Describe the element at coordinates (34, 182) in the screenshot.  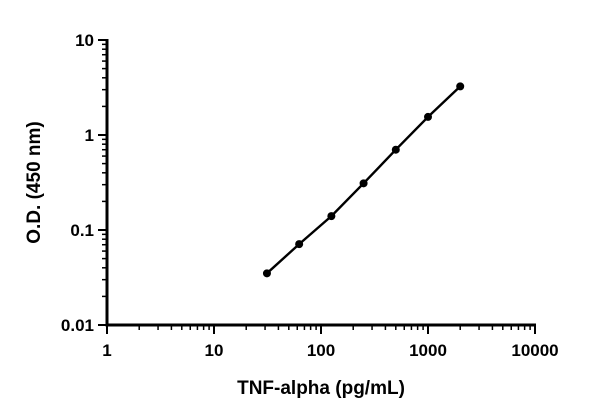
I see `y-axis-title: O.D. (450 nm)` at that location.